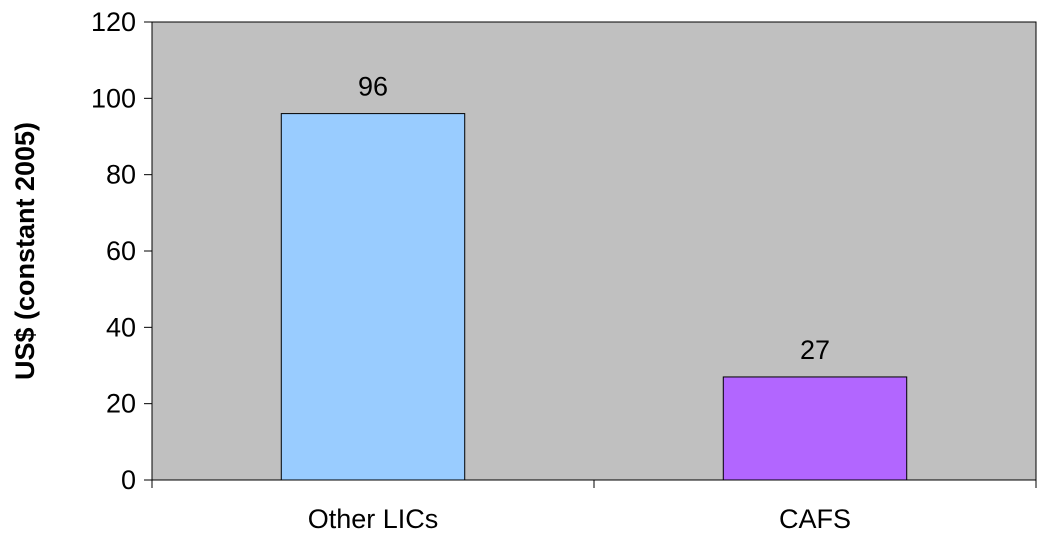  What do you see at coordinates (121, 404) in the screenshot?
I see `y-tick-label: 20` at bounding box center [121, 404].